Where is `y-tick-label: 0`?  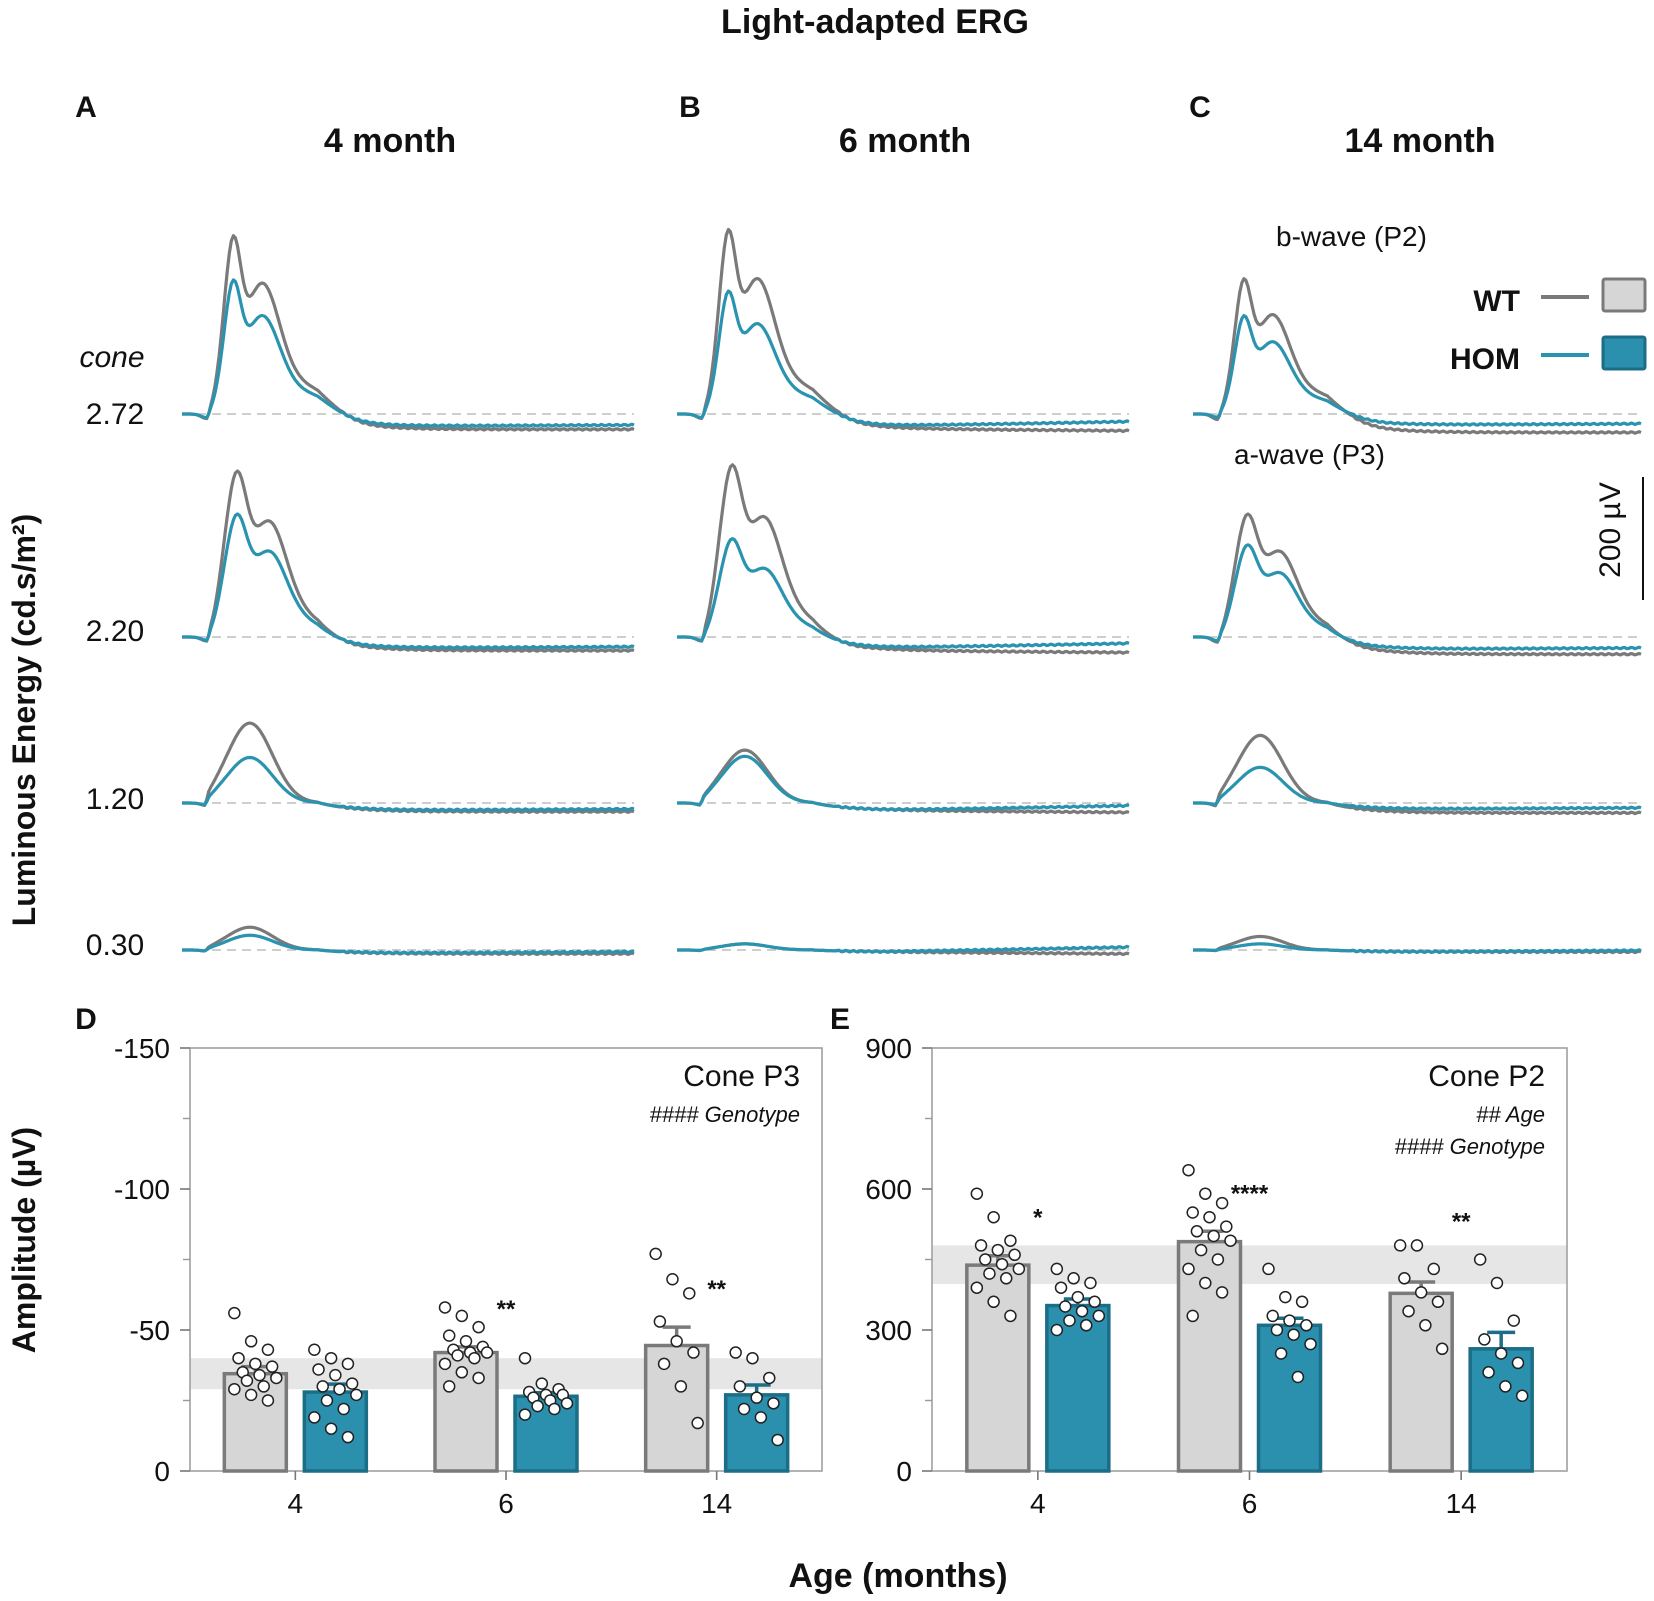 y-tick-label: 0 is located at coordinates (904, 1471).